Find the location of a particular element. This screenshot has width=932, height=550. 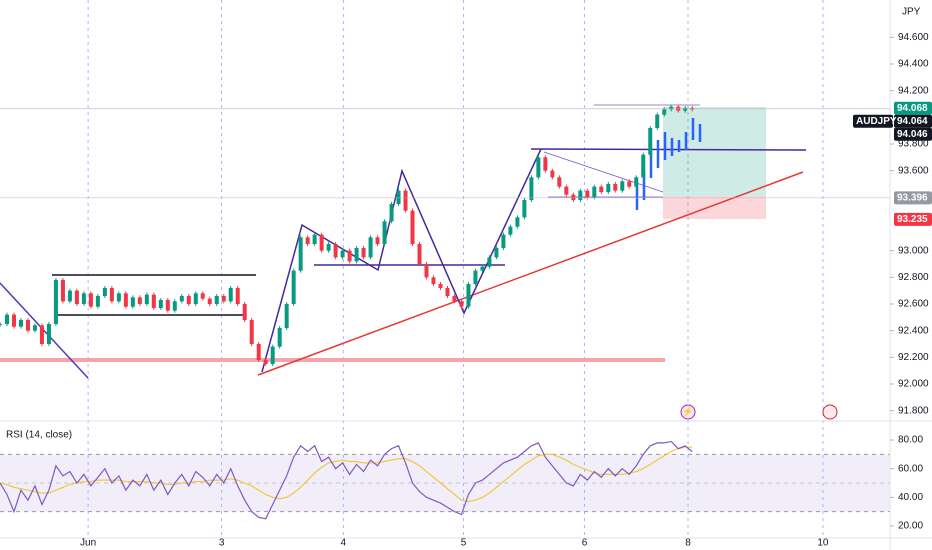

y-tick-label: 94.400 is located at coordinates (913, 64).